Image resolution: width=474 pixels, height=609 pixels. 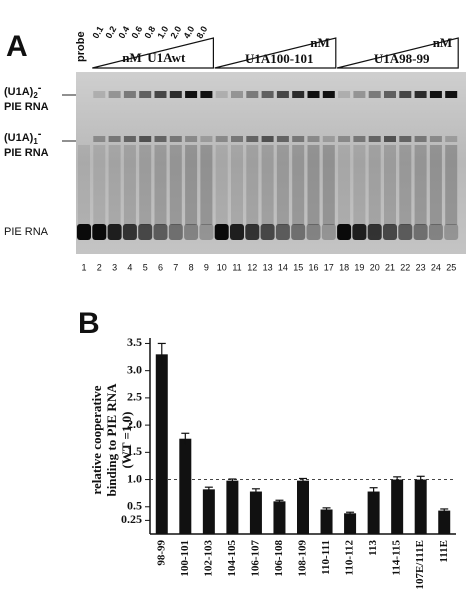 I want to click on lane-number: 12, so click(x=252, y=267).